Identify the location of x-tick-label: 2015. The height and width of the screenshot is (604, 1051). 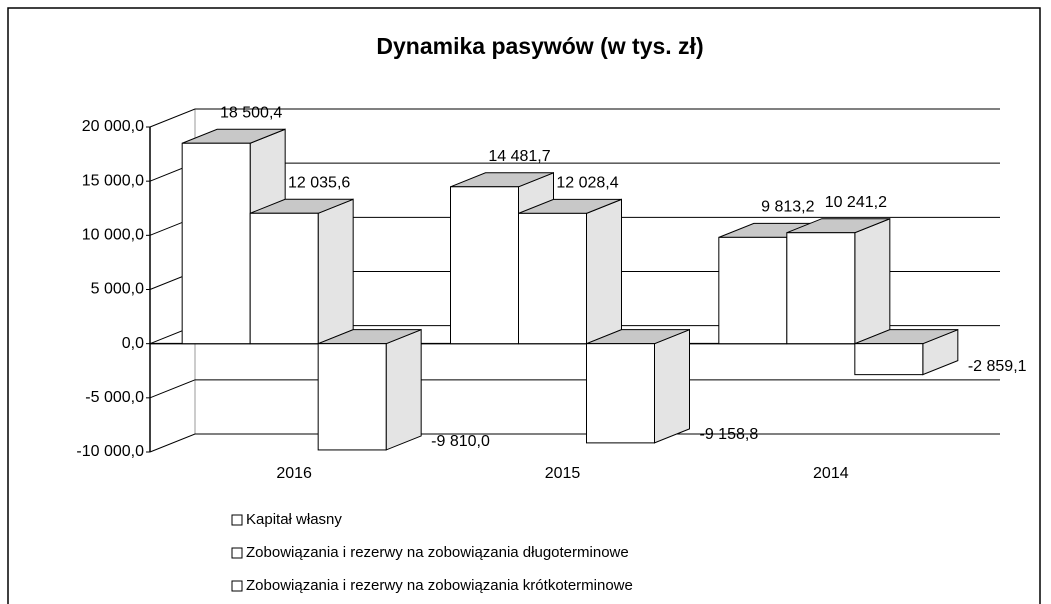
(563, 473).